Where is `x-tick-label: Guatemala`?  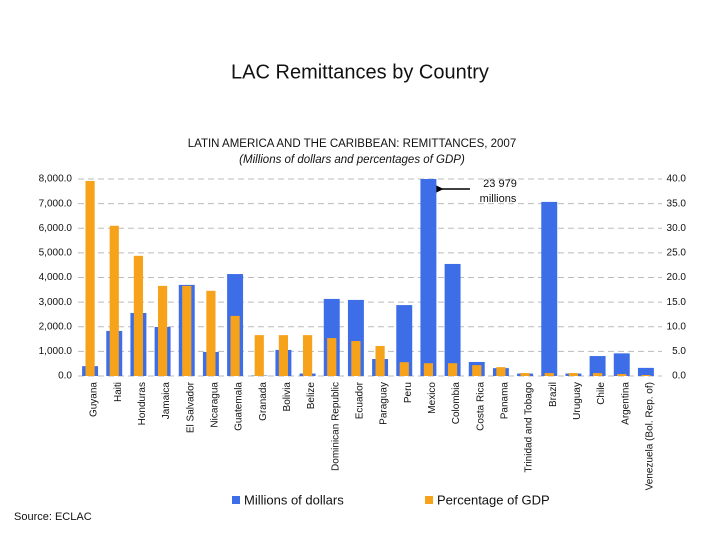
x-tick-label: Guatemala is located at coordinates (239, 406).